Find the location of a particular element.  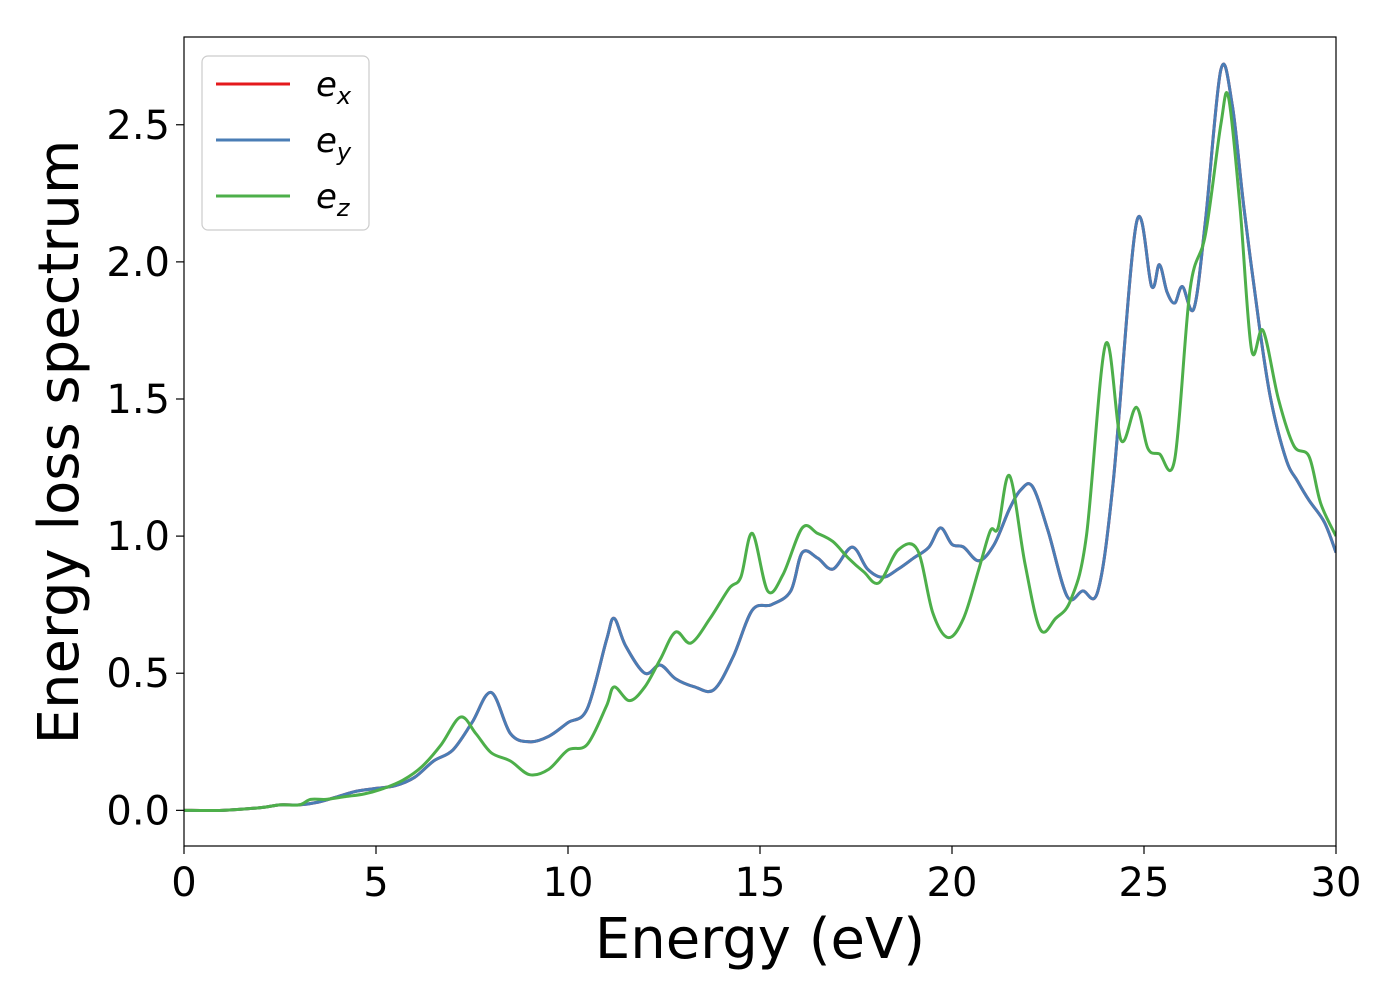

x-tick-label: 10 is located at coordinates (568, 883).